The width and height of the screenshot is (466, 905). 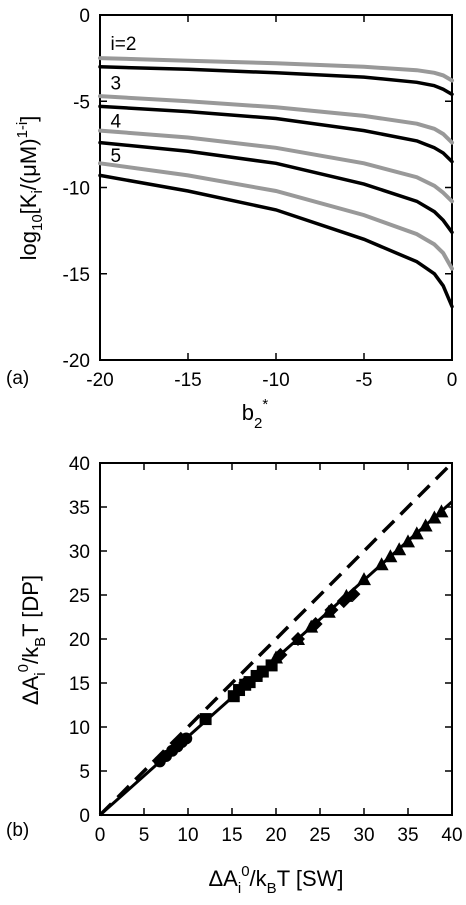 I want to click on panel-a-x-tick-label: -15, so click(x=187, y=380).